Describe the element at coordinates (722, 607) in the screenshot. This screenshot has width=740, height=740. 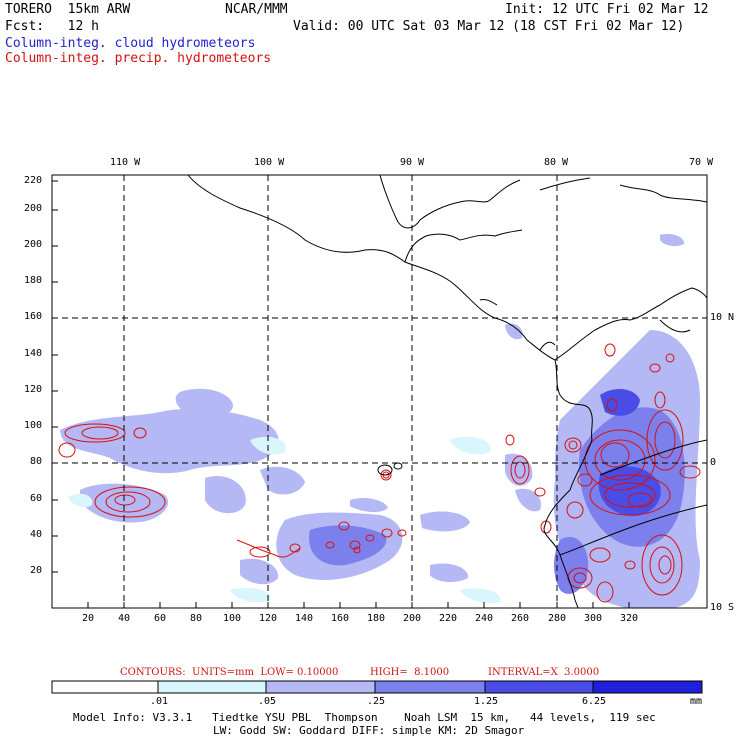
I see `lat-label: 10 S` at that location.